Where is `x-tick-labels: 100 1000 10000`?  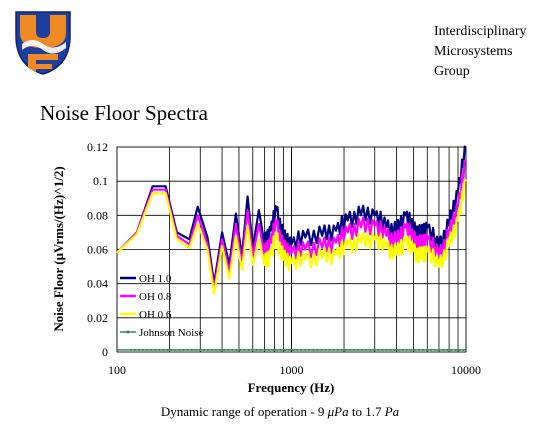
x-tick-labels: 100 1000 10000 is located at coordinates (294, 370).